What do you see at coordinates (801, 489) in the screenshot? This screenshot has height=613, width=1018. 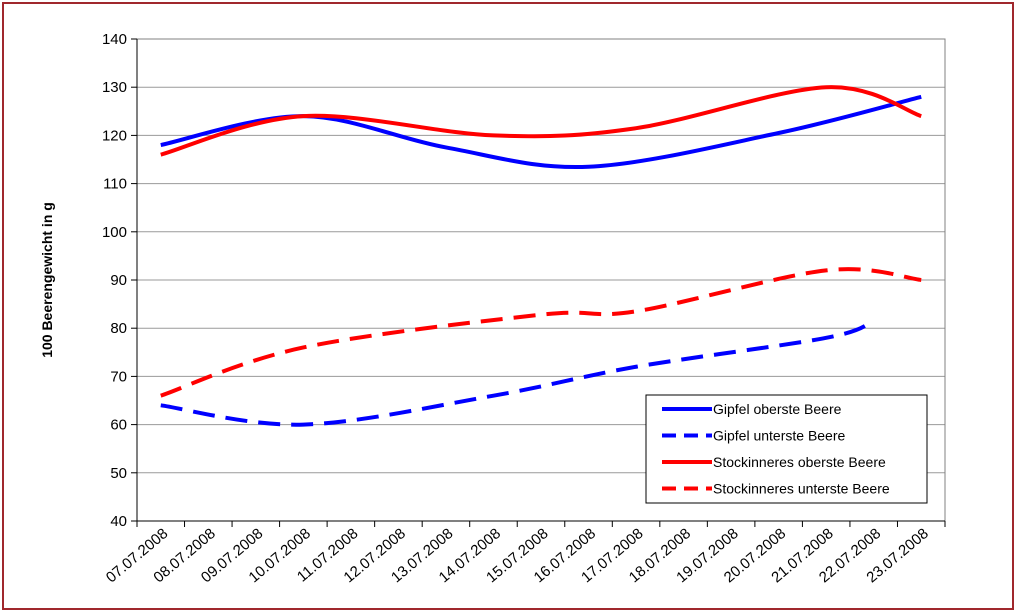 I see `legend-label-4: Stockinneres unterste Beere` at bounding box center [801, 489].